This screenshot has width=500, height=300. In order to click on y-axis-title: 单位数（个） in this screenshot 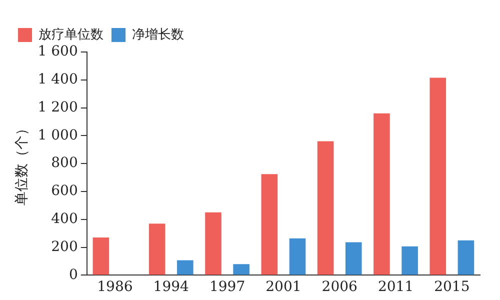, I will do `click(22, 164)`.